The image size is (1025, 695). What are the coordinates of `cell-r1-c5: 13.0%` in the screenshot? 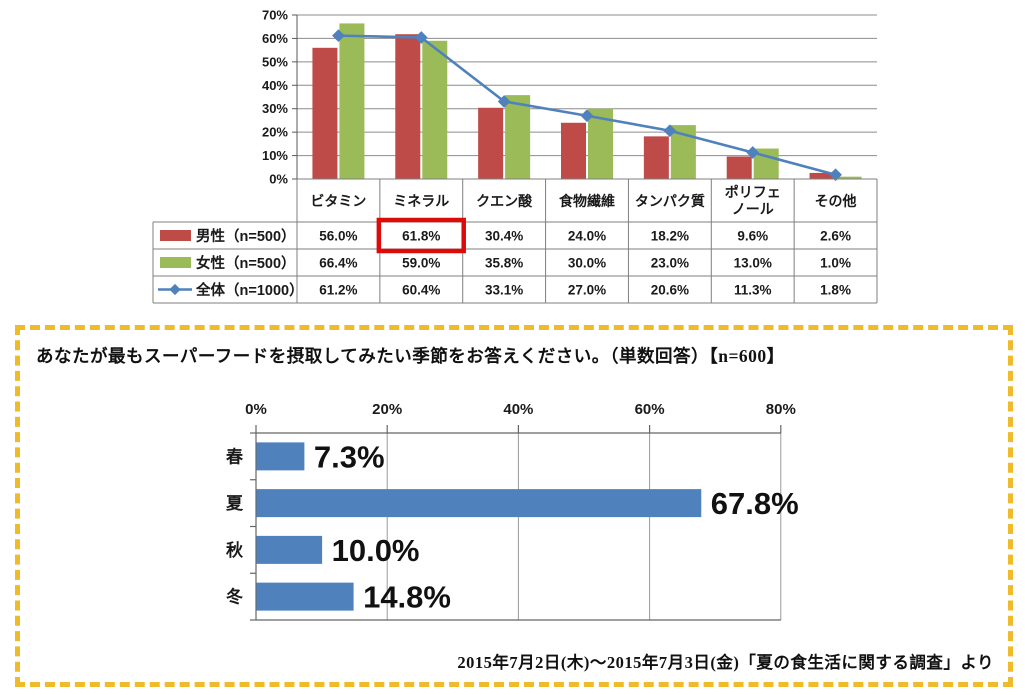 It's located at (753, 263).